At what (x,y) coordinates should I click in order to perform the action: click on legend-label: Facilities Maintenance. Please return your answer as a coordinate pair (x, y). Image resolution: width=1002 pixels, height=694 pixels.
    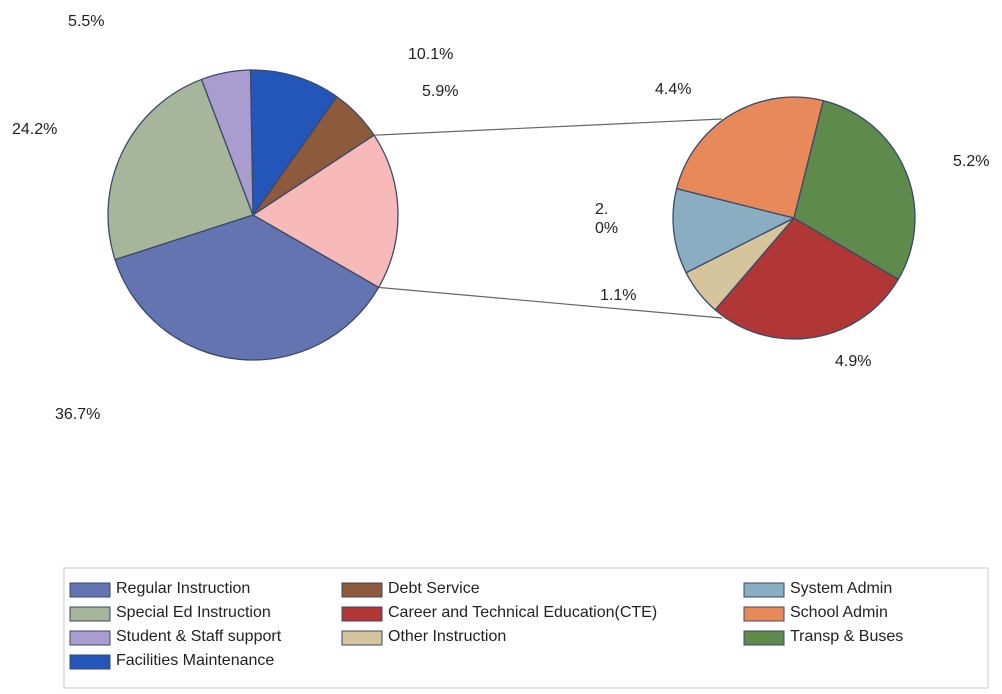
    Looking at the image, I should click on (195, 660).